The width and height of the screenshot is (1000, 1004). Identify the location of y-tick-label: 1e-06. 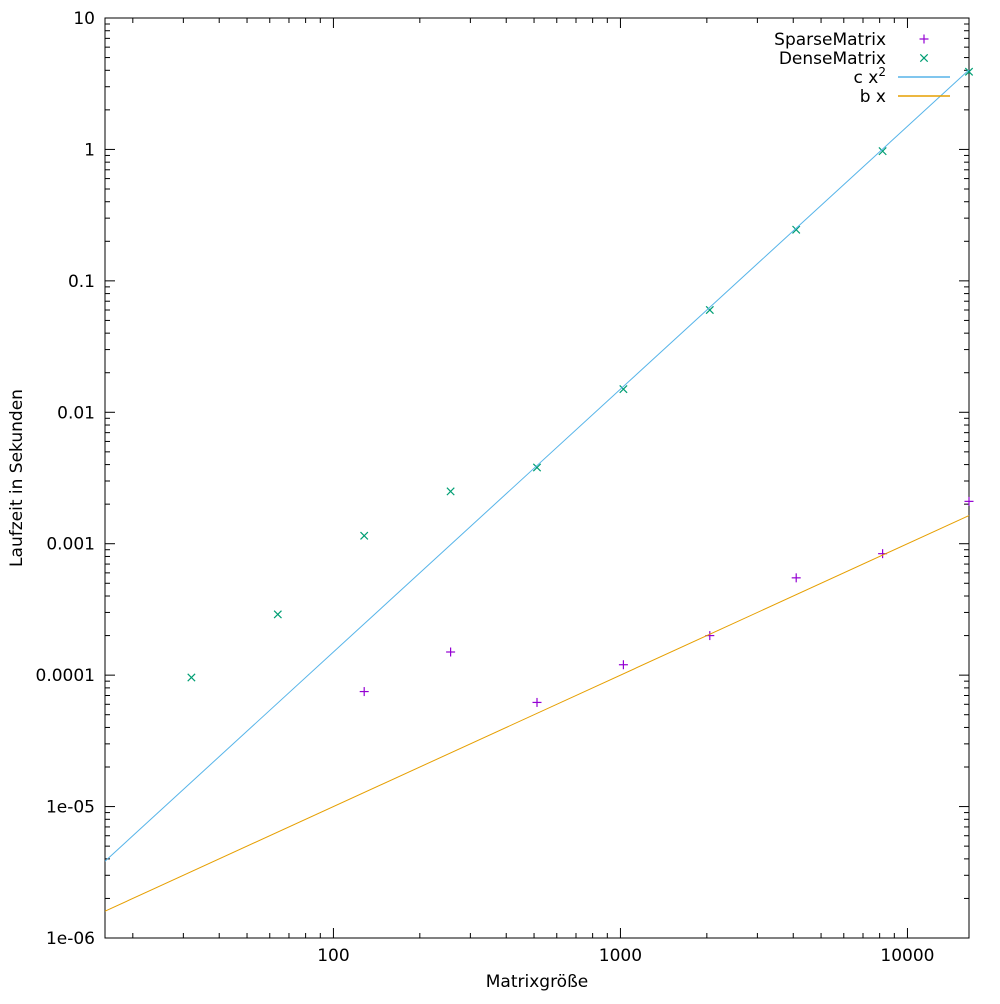
(70, 939).